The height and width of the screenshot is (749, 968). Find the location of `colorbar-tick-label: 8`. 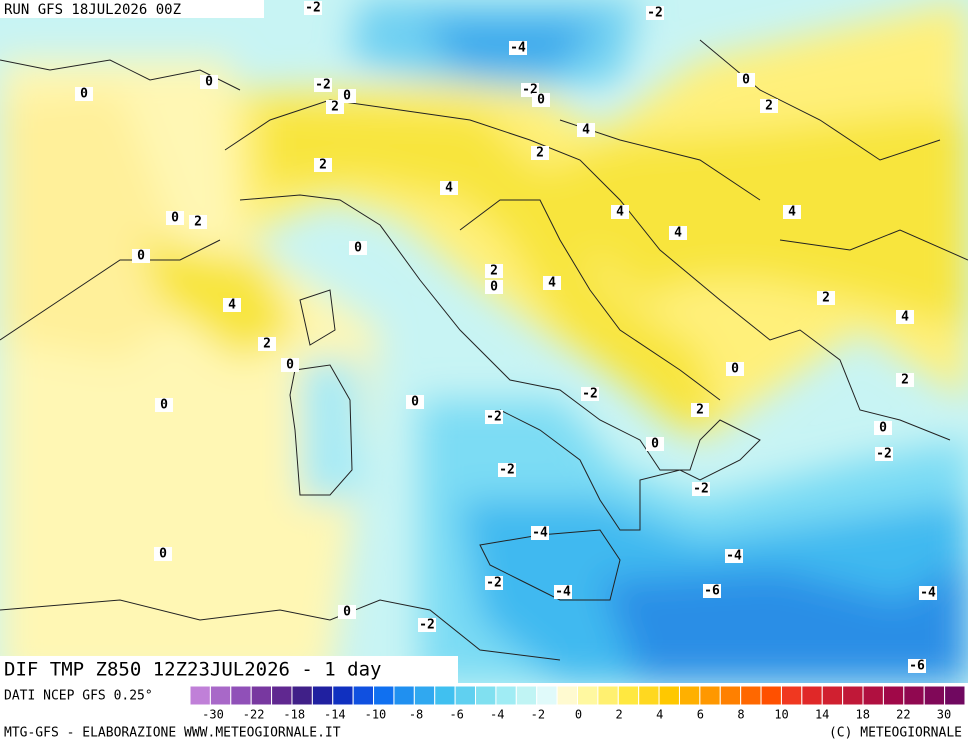

colorbar-tick-label: 8 is located at coordinates (740, 715).